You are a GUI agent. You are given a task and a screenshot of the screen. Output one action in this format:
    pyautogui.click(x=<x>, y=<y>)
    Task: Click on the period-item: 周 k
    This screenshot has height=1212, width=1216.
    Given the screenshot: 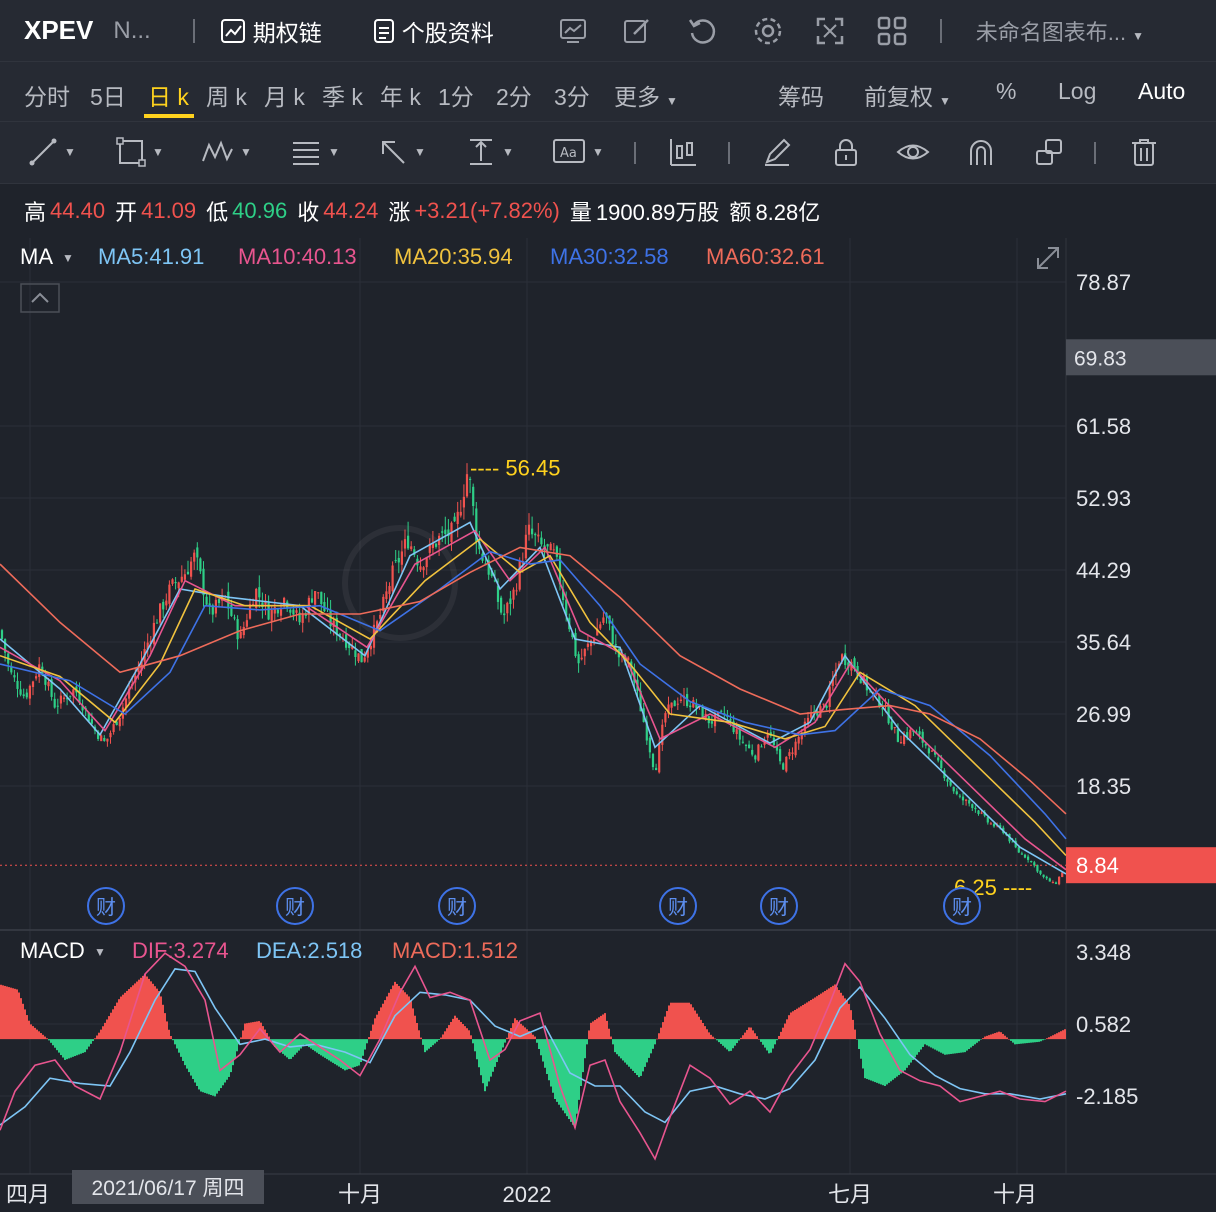 What is the action you would take?
    pyautogui.click(x=226, y=97)
    